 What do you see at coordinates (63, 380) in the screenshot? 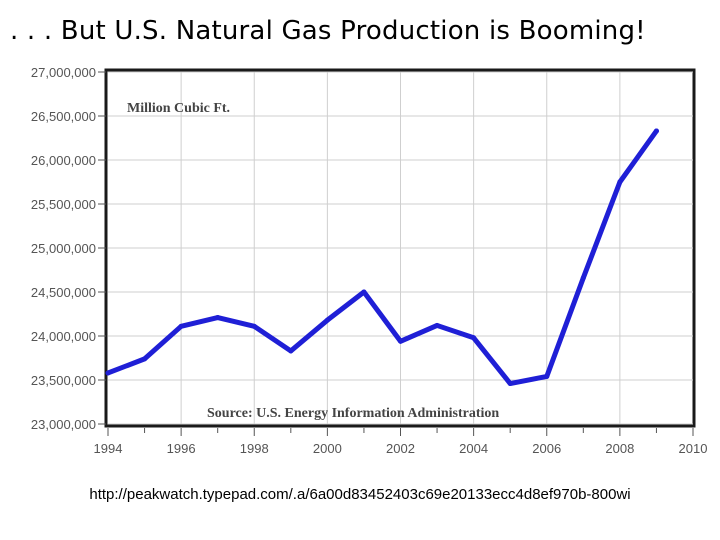
I see `y-tick-label: 23,500,000` at bounding box center [63, 380].